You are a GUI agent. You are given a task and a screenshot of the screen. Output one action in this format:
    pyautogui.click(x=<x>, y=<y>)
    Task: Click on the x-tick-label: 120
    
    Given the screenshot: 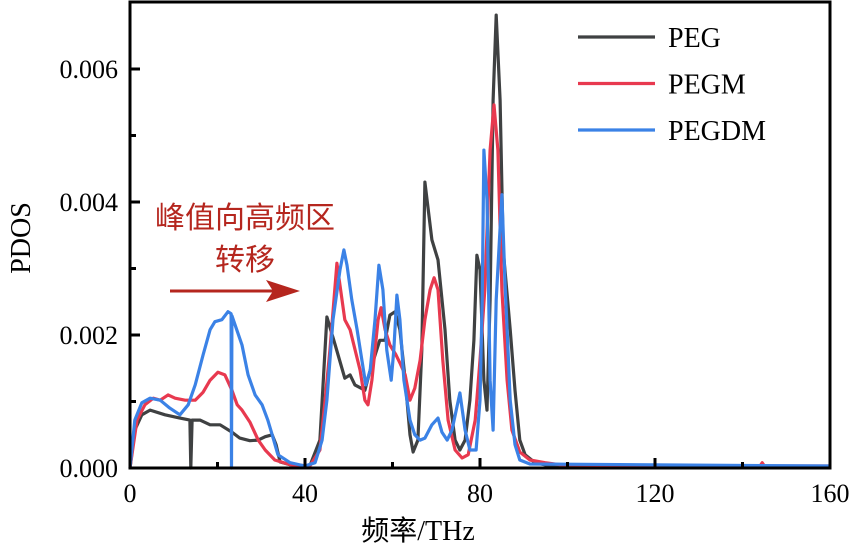 What is the action you would take?
    pyautogui.click(x=655, y=493)
    